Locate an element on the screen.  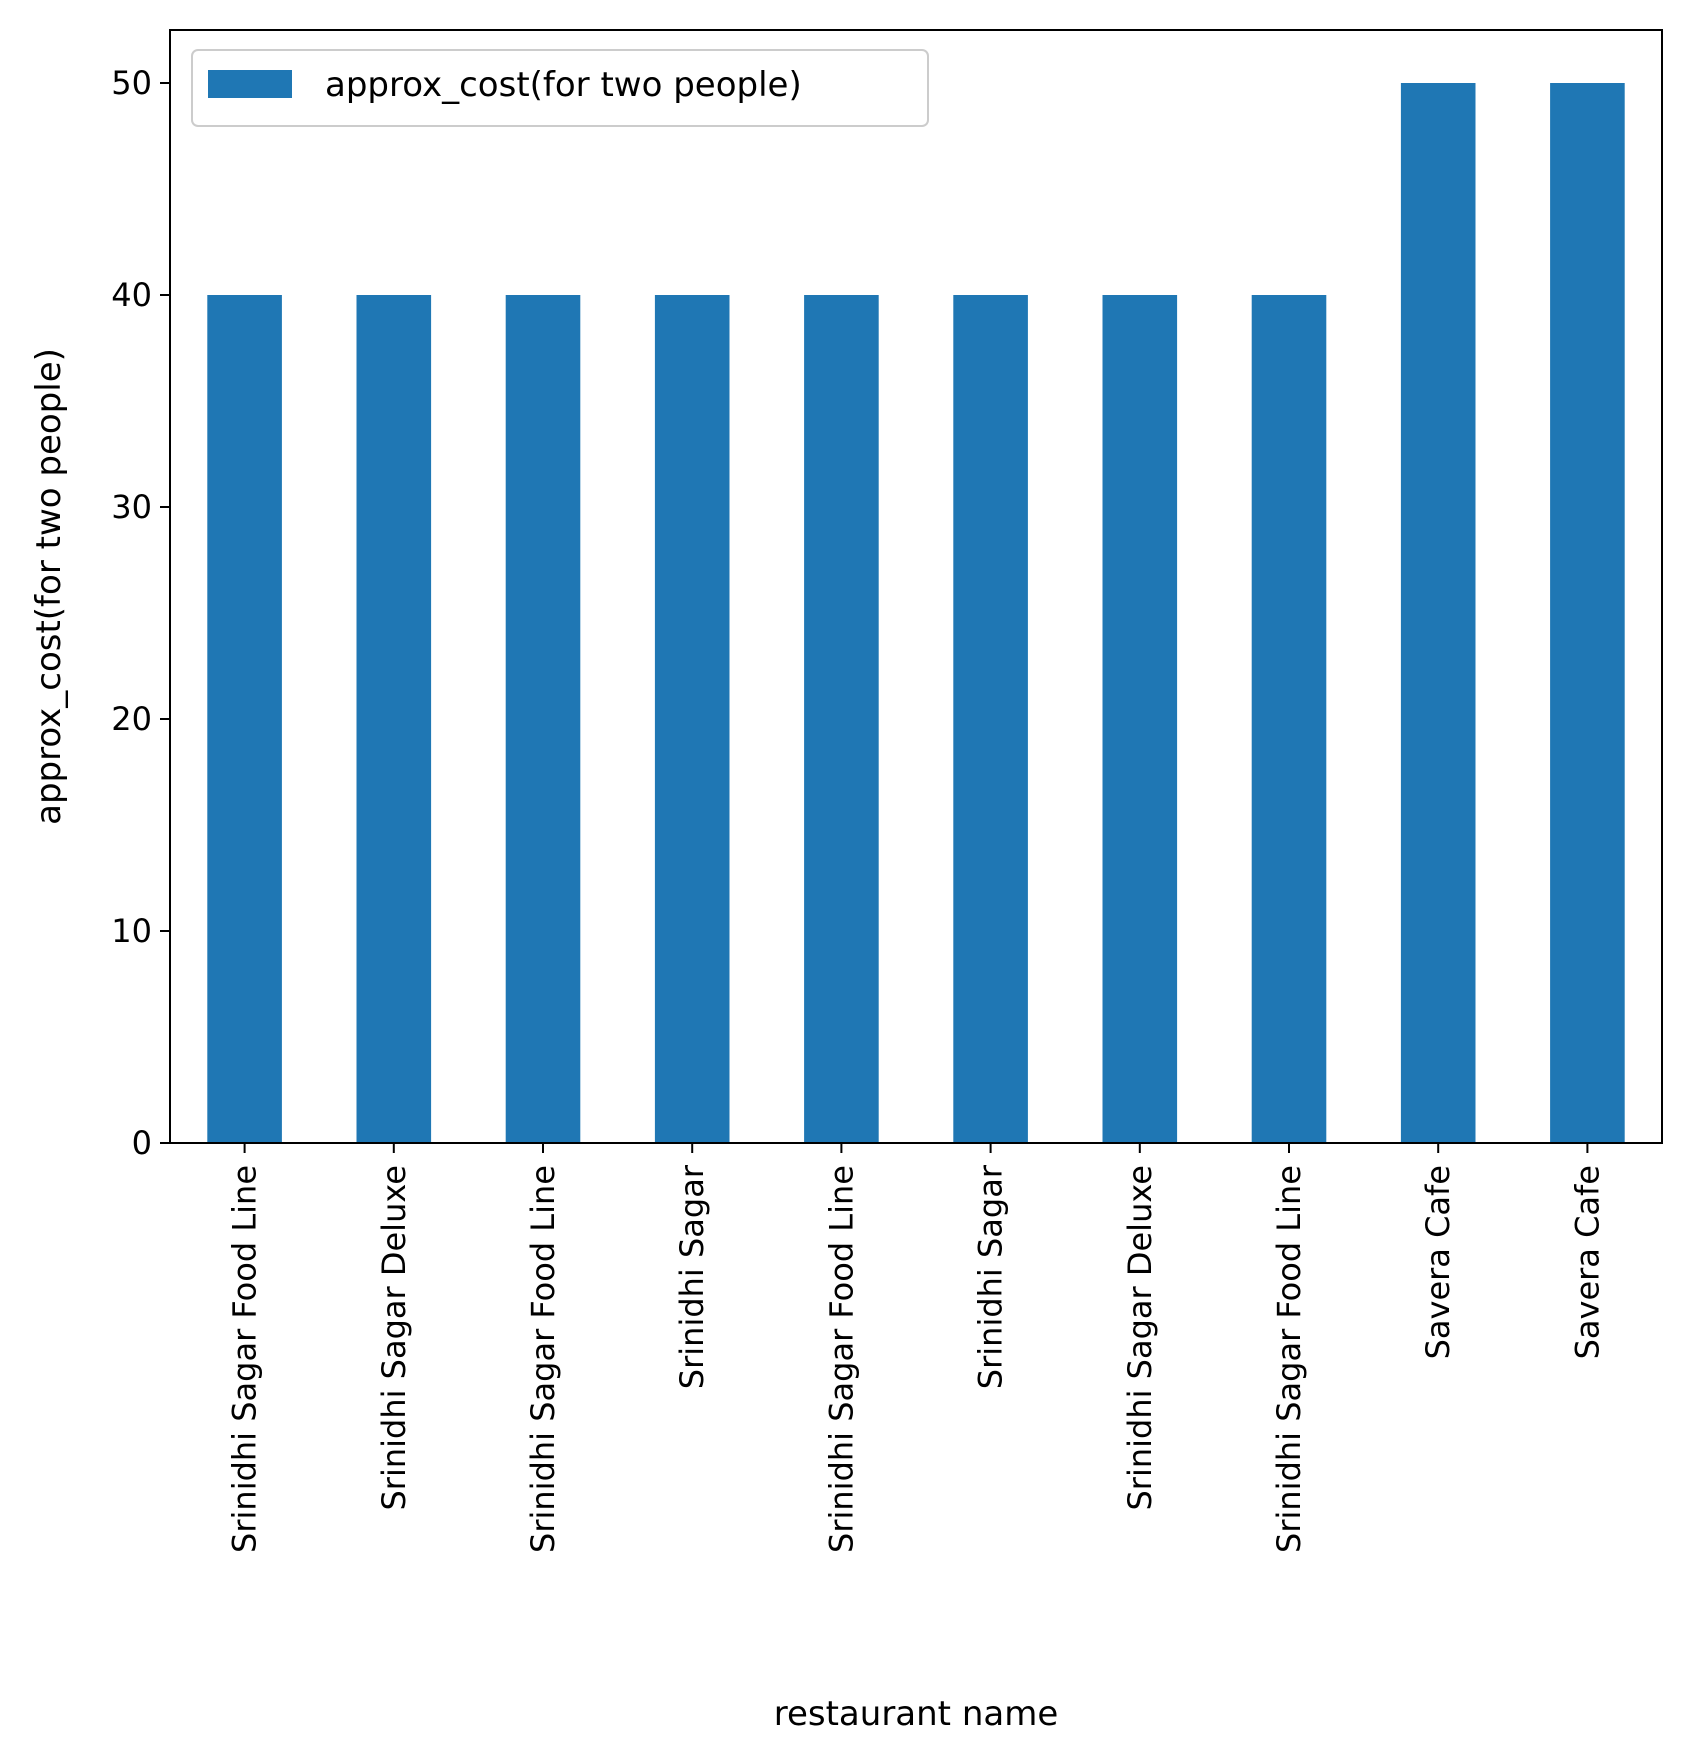
y-tick-label: 50 is located at coordinates (131, 83).